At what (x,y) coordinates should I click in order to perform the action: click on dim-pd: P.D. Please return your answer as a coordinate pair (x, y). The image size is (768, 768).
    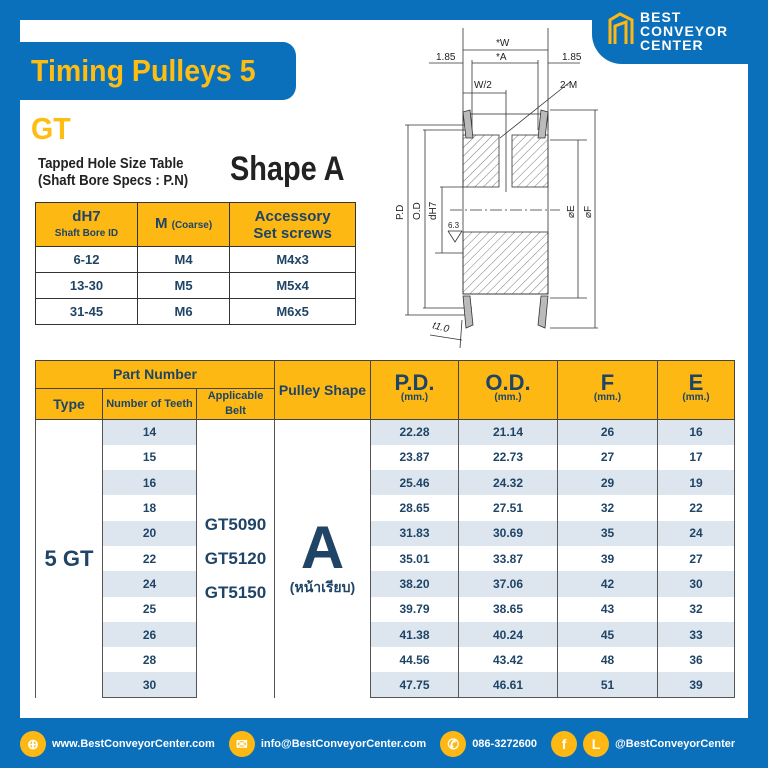
    Looking at the image, I should click on (400, 212).